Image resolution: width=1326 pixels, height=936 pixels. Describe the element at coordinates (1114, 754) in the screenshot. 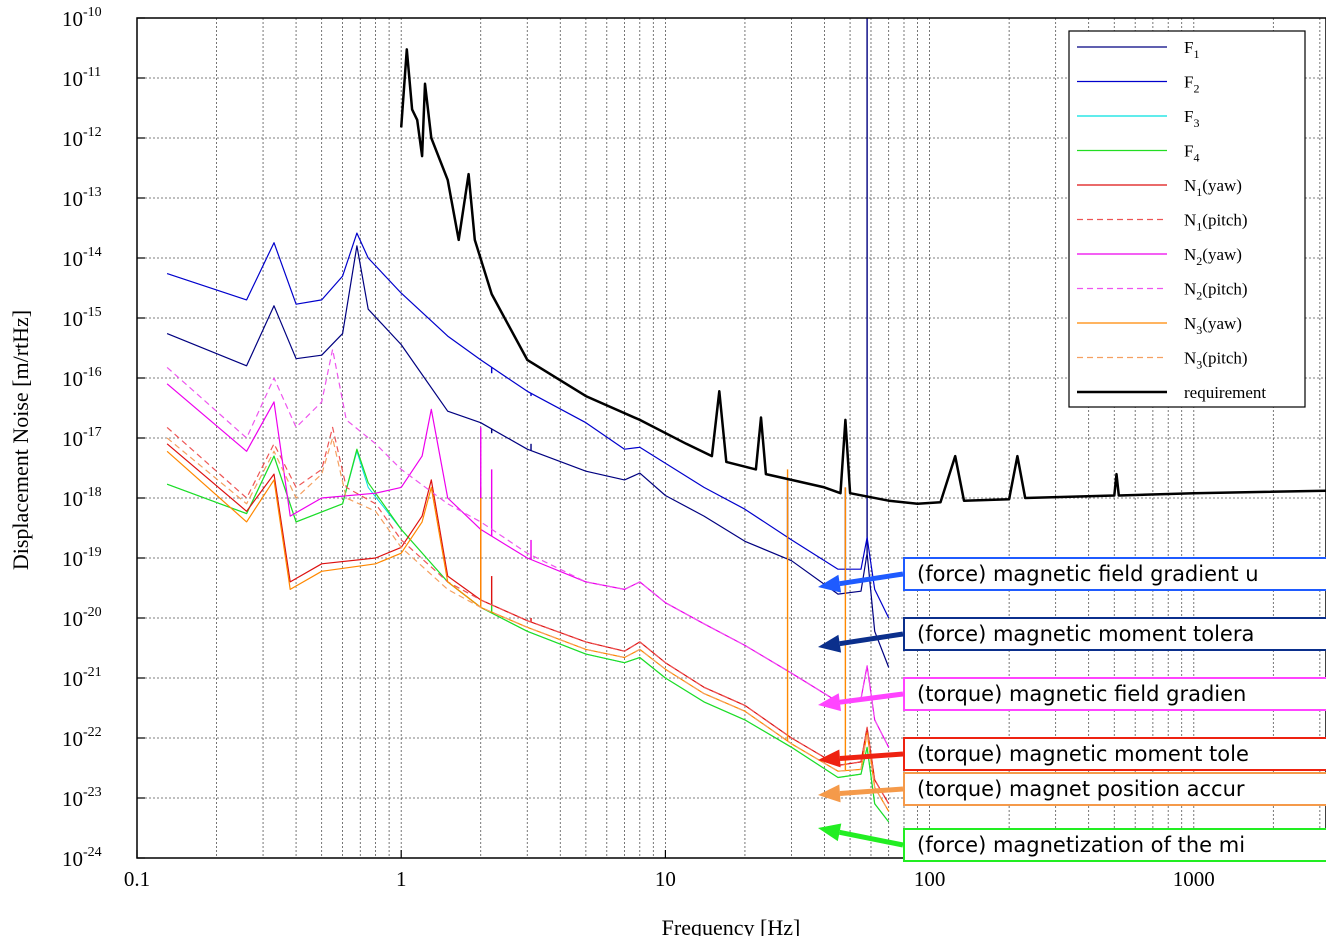

I see `callout-torque-moment-tolerance: (torque) magnetic moment tole` at that location.